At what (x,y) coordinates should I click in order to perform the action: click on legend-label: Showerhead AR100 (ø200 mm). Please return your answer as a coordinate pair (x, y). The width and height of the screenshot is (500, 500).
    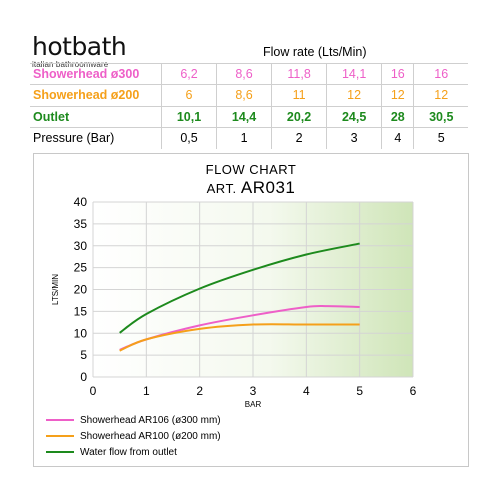
    Looking at the image, I should click on (150, 436).